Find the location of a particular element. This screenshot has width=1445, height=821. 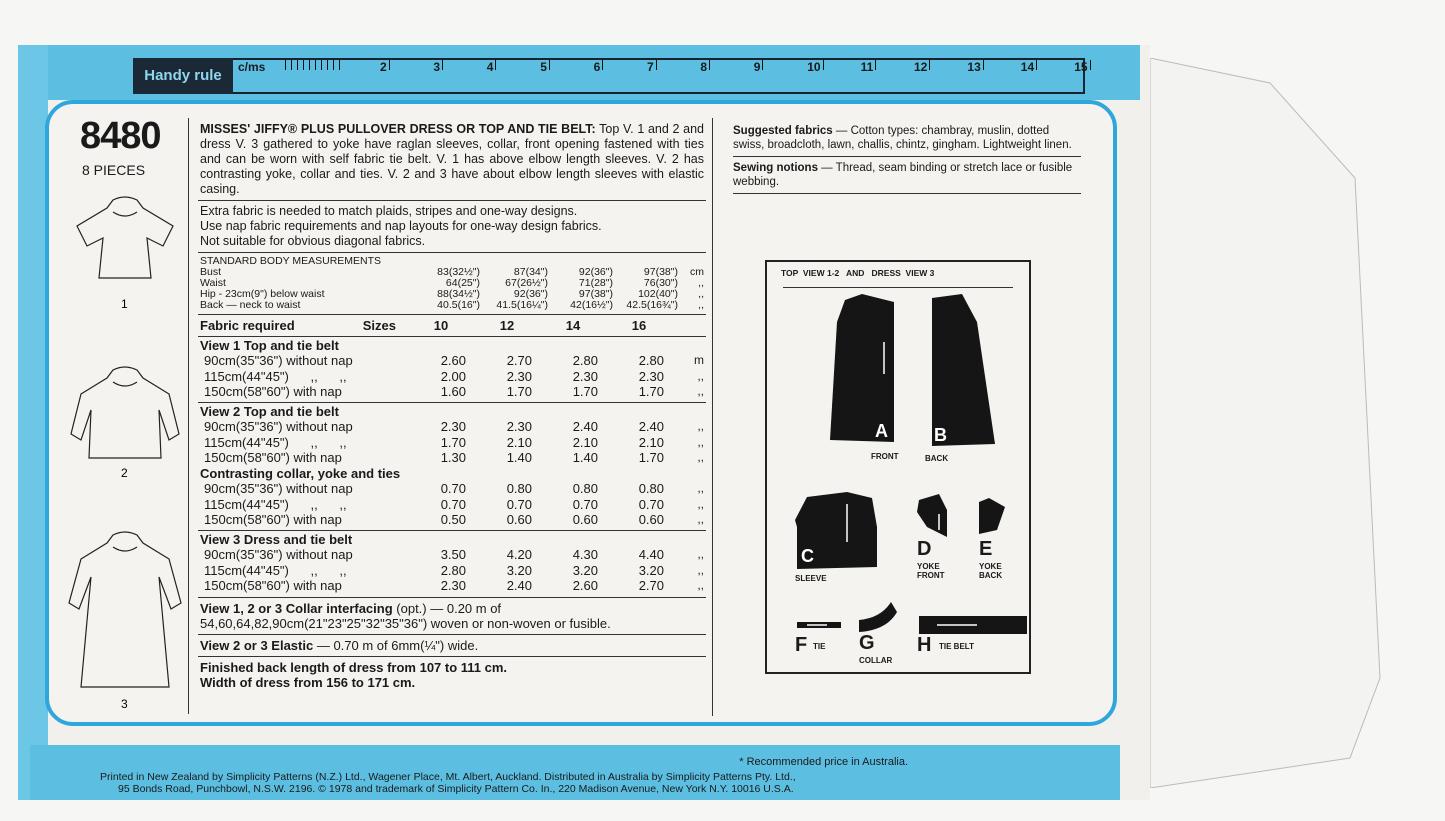

label-yoke-back: YOKE BACK is located at coordinates (991, 571).